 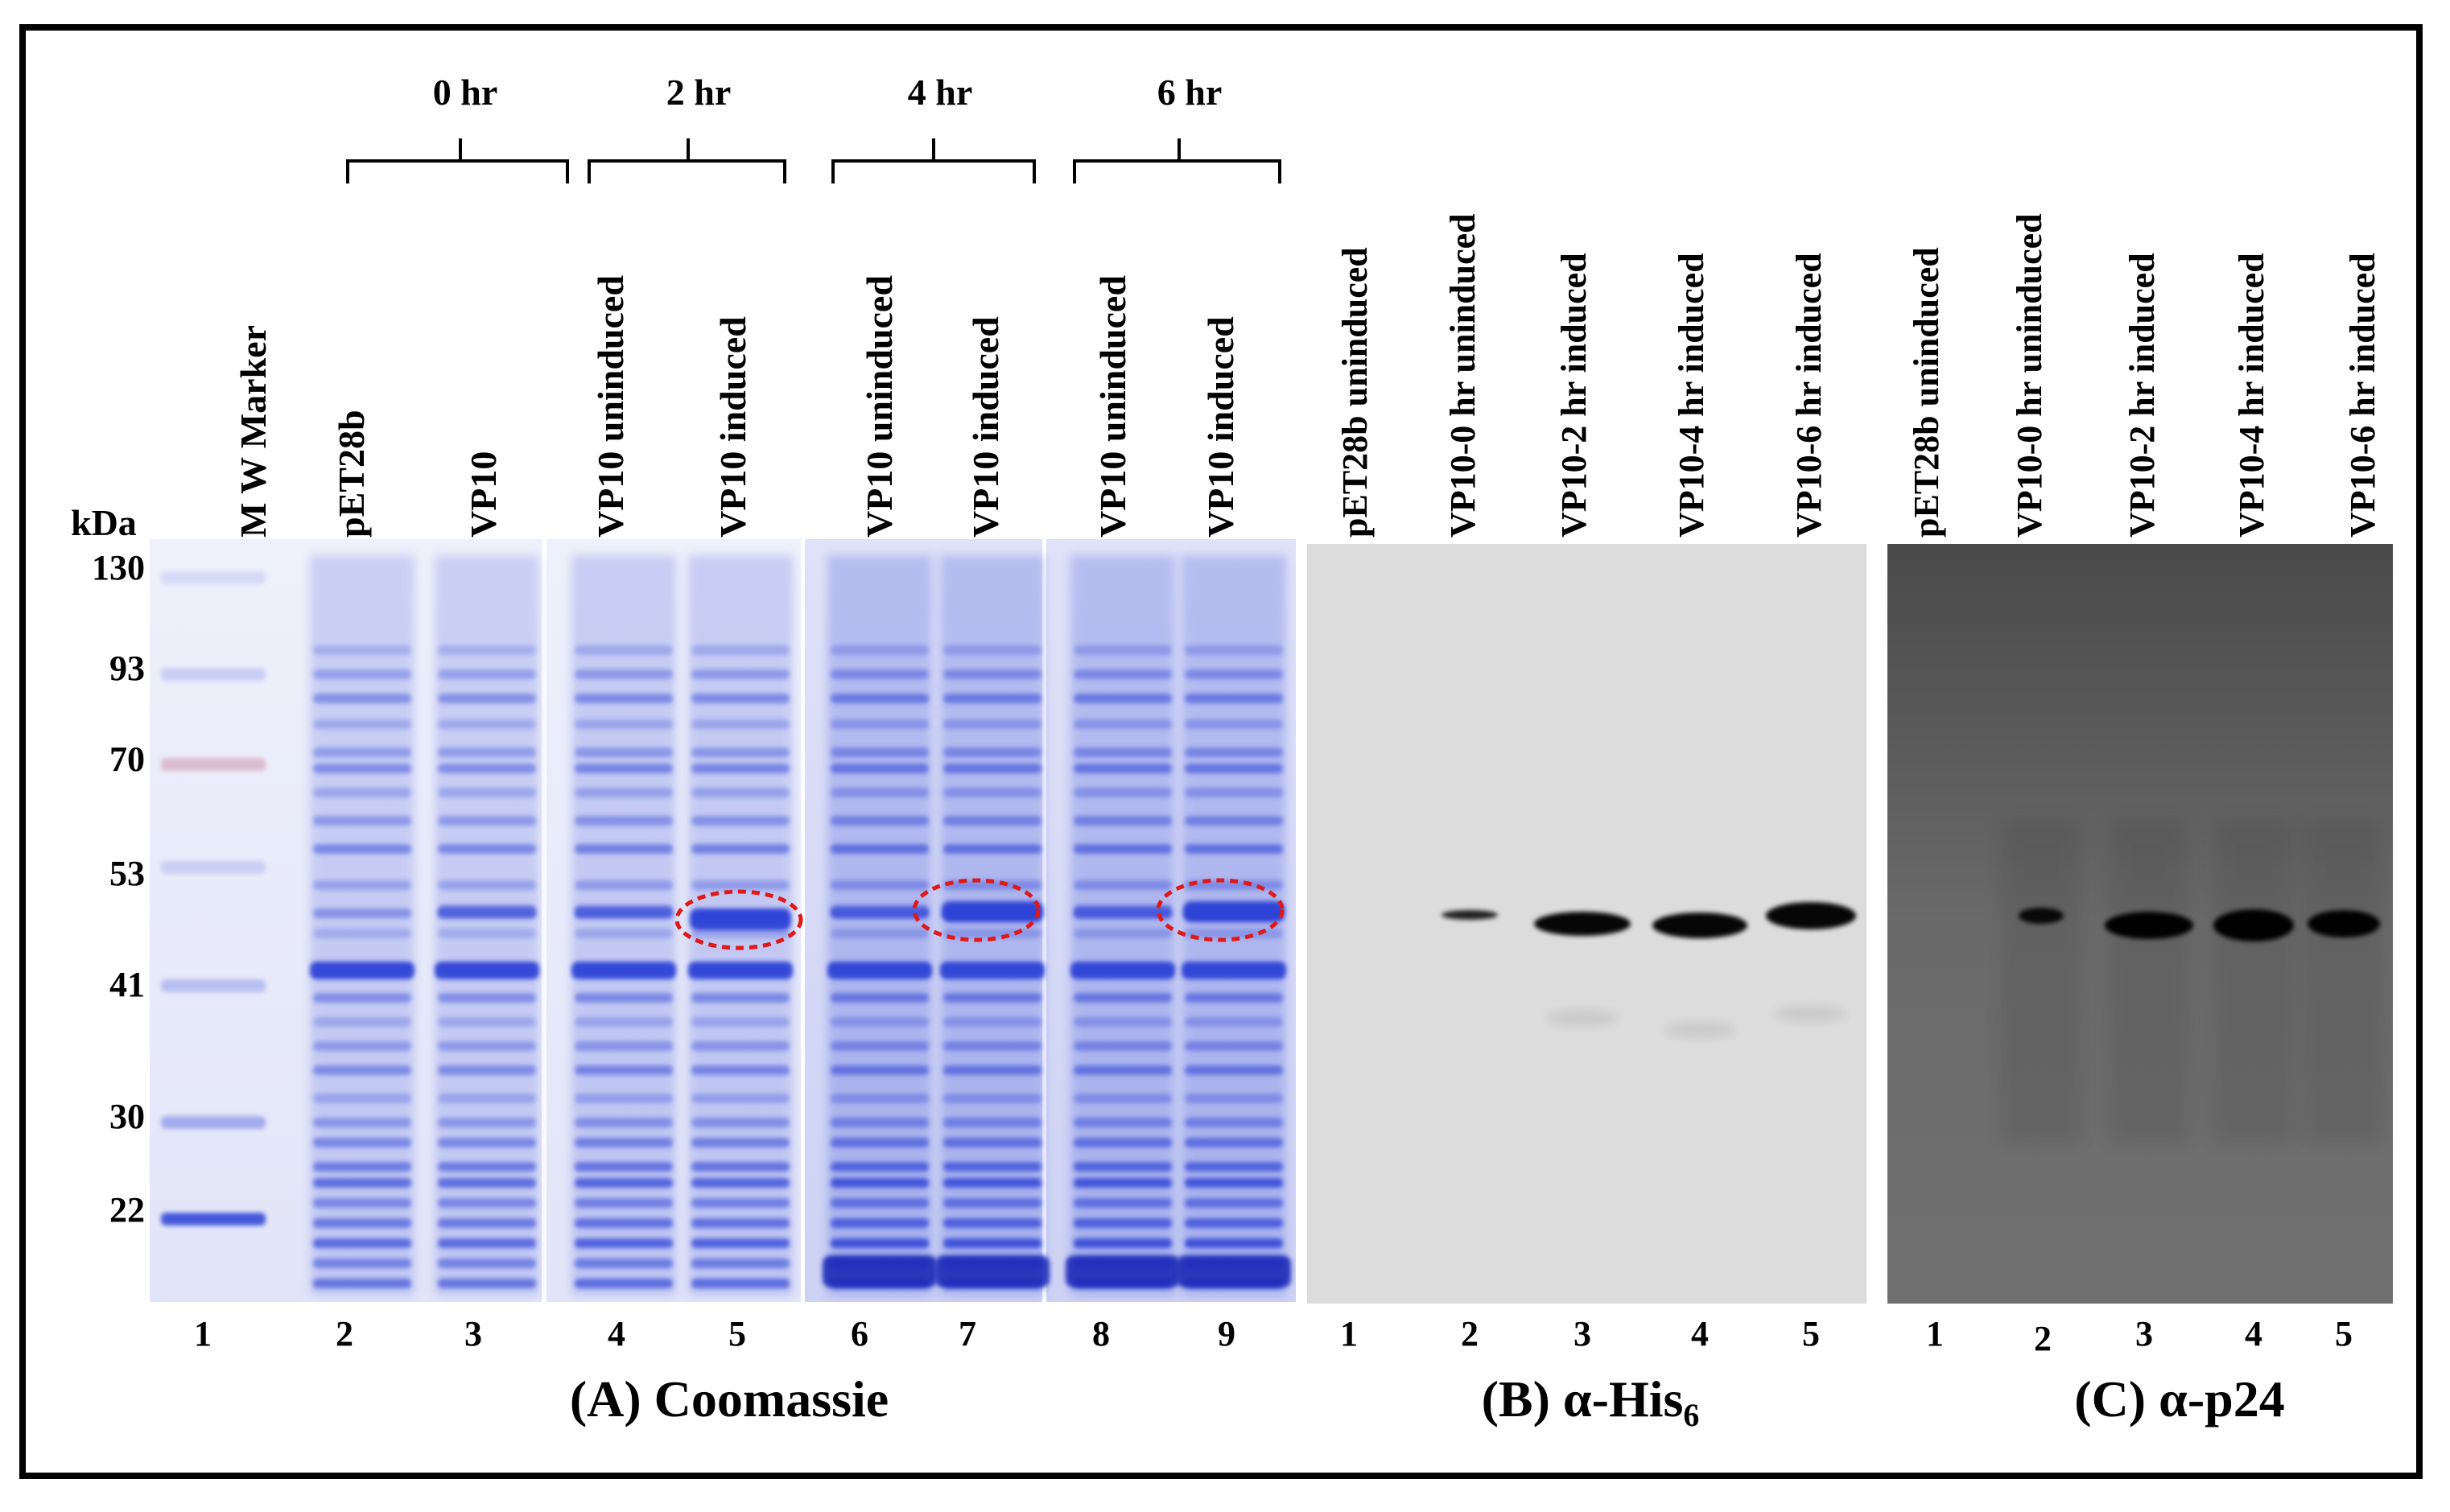 What do you see at coordinates (879, 406) in the screenshot?
I see `lane-label-a6: VP10 uninduced` at bounding box center [879, 406].